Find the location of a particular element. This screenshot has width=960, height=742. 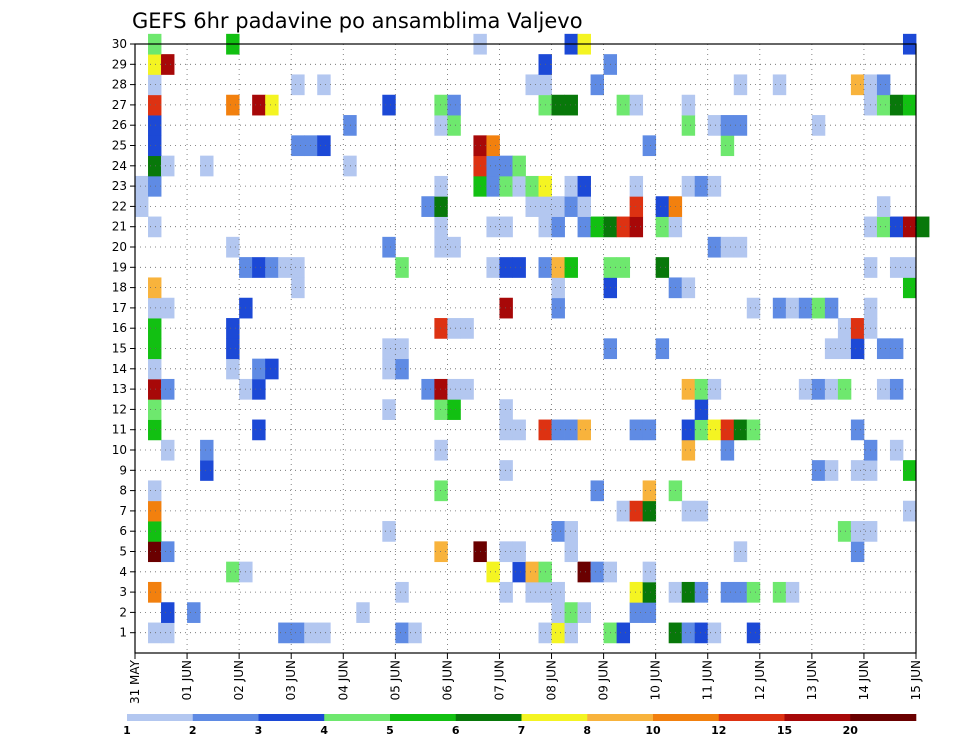

y-tick-label: 14 is located at coordinates (119, 369).